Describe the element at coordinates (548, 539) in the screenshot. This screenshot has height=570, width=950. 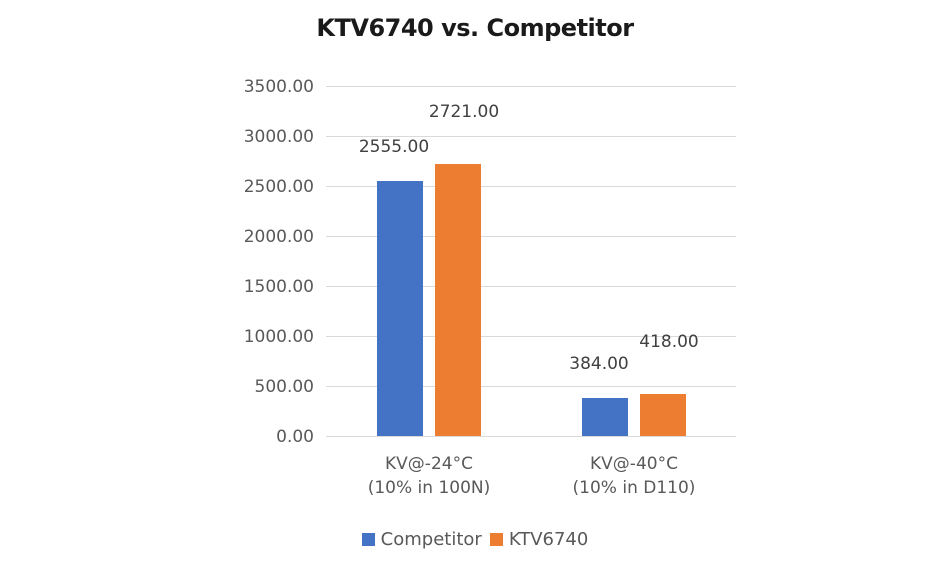
I see `legend-label: KTV6740` at that location.